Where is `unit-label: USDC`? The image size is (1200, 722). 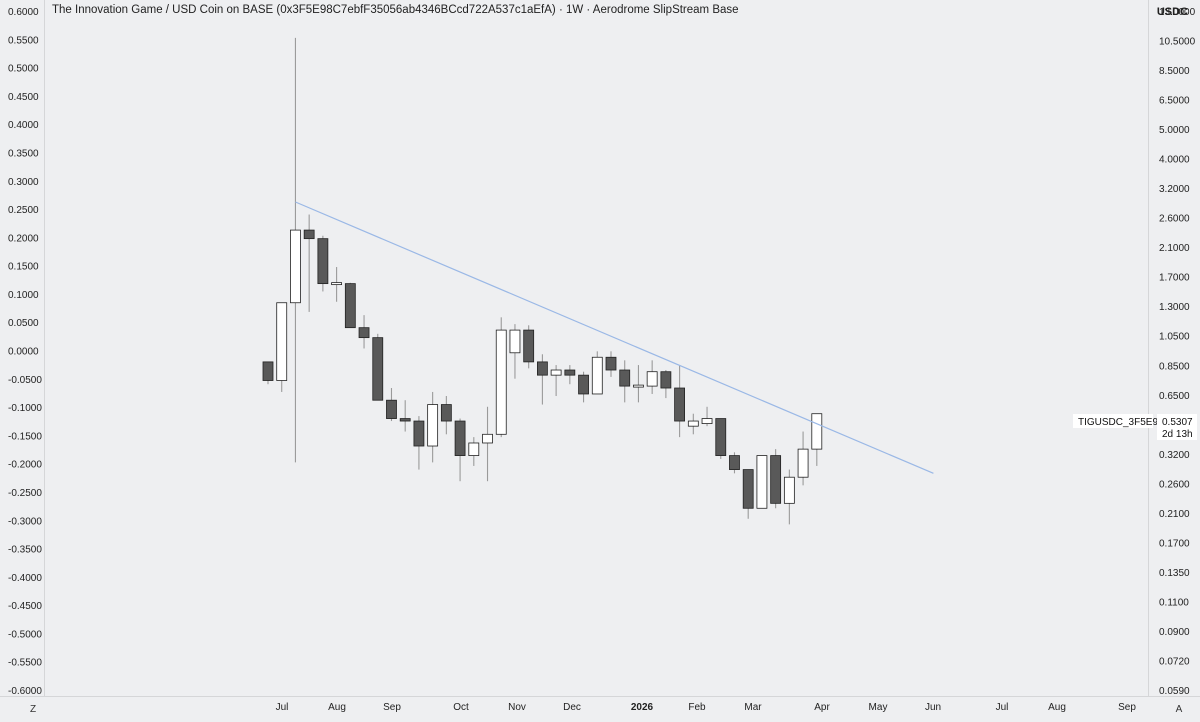
unit-label: USDC is located at coordinates (1172, 12).